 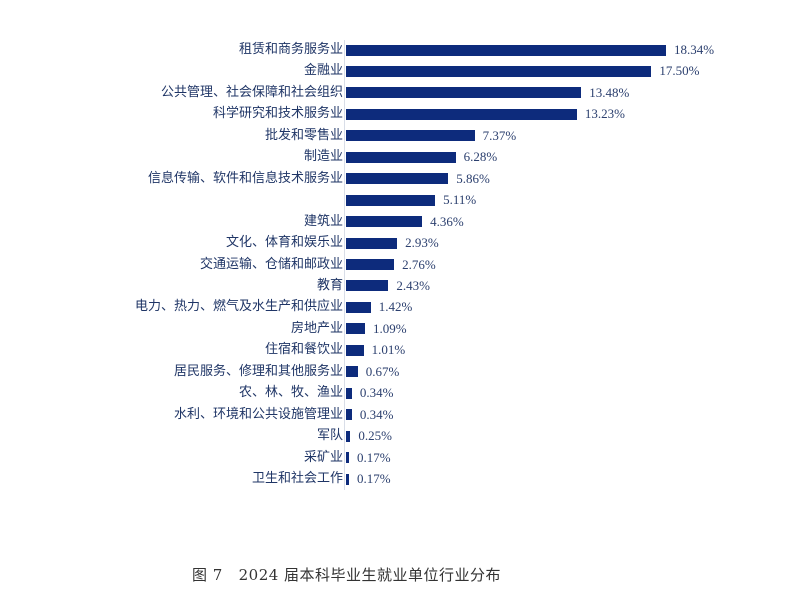 What do you see at coordinates (694, 49) in the screenshot?
I see `value-label: 18.34%` at bounding box center [694, 49].